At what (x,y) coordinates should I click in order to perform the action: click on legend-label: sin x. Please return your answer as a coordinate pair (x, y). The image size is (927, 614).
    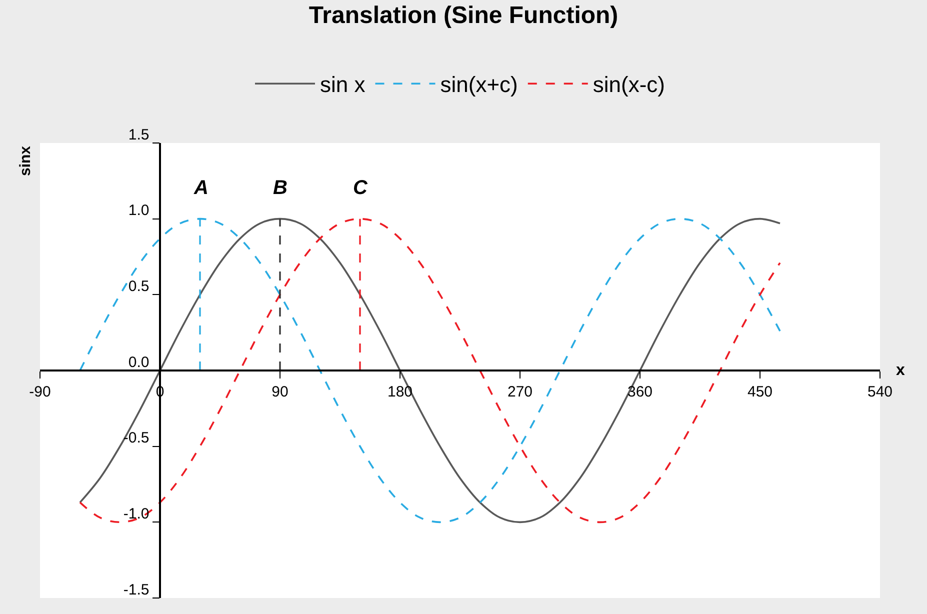
    Looking at the image, I should click on (343, 85).